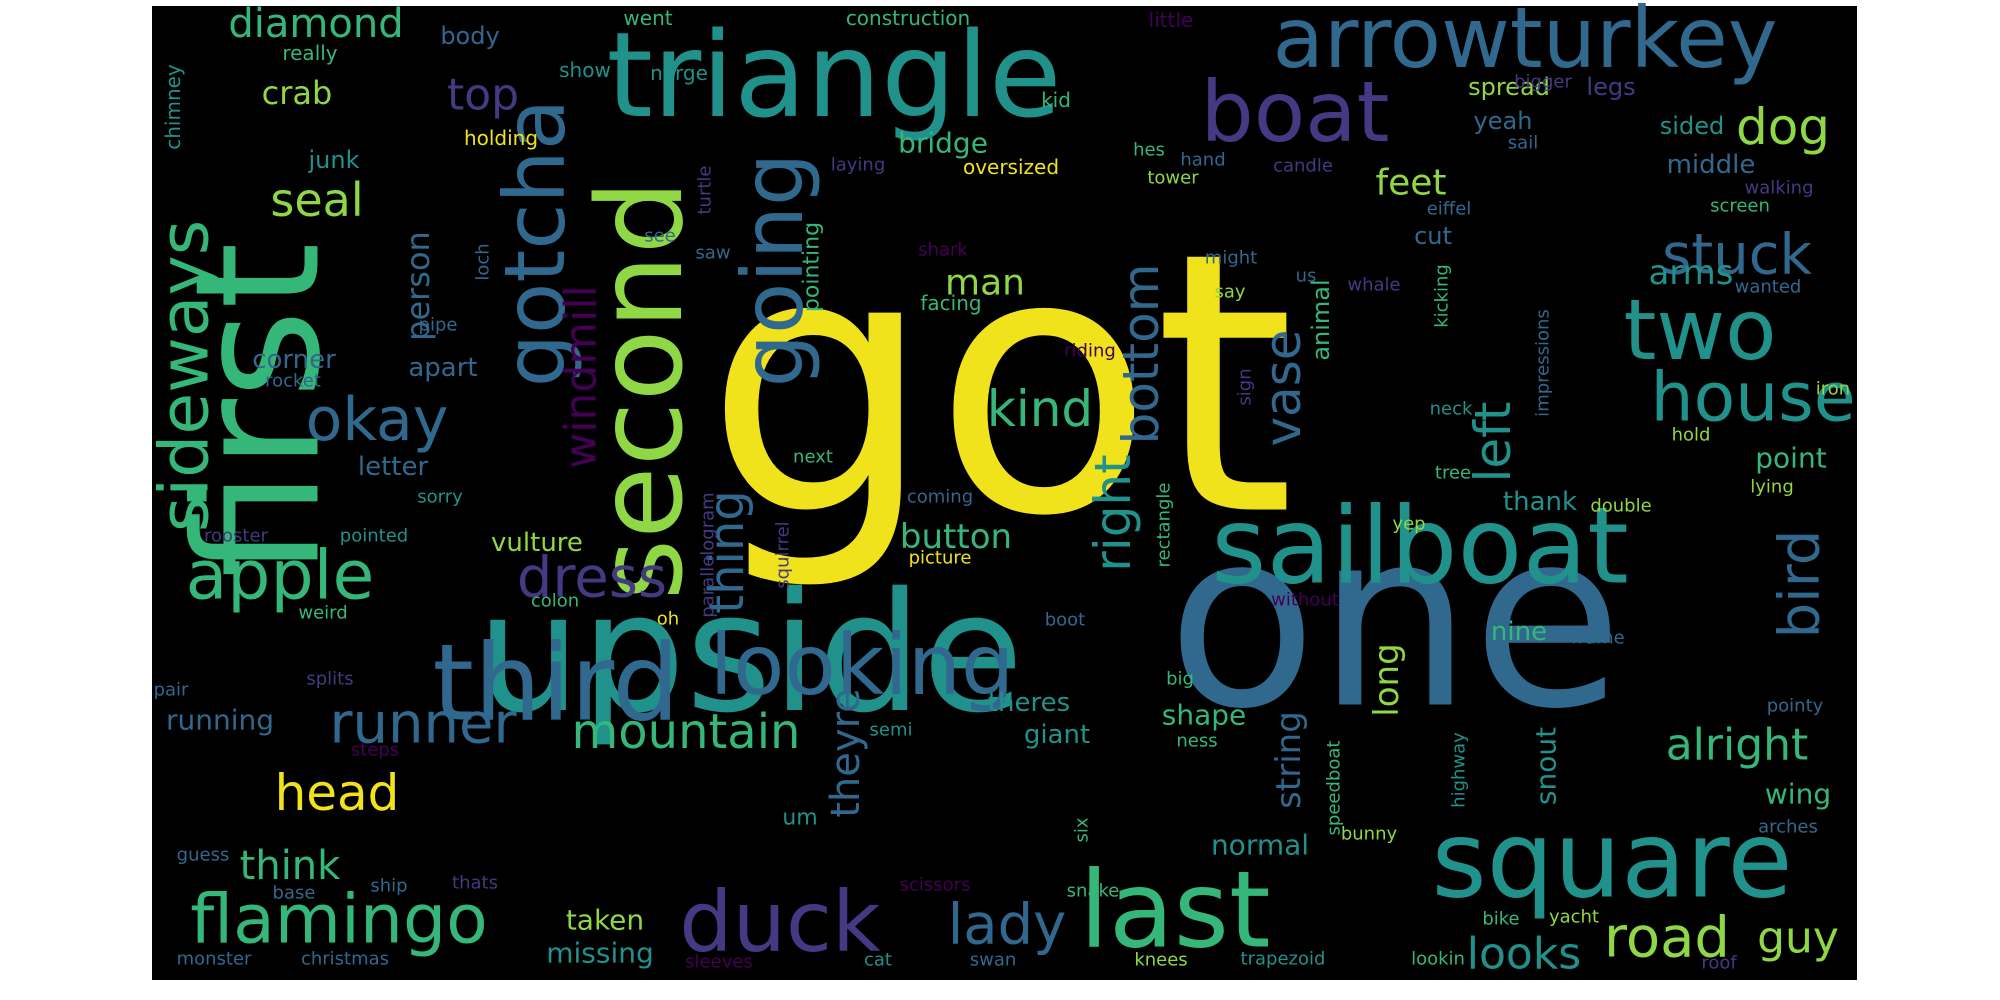 The width and height of the screenshot is (2000, 1000). Describe the element at coordinates (943, 250) in the screenshot. I see `word-shark: shark` at that location.